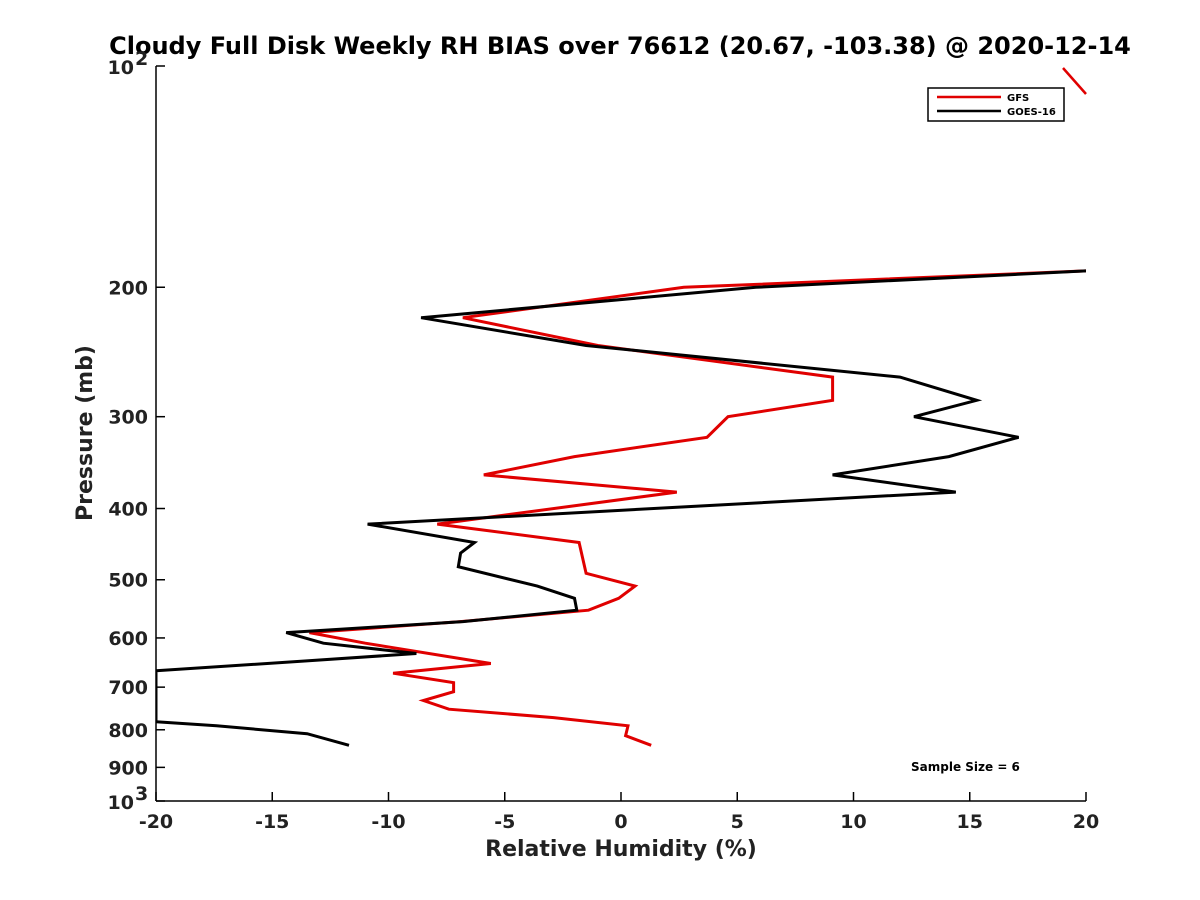  I want to click on x-tick-label: -5, so click(504, 822).